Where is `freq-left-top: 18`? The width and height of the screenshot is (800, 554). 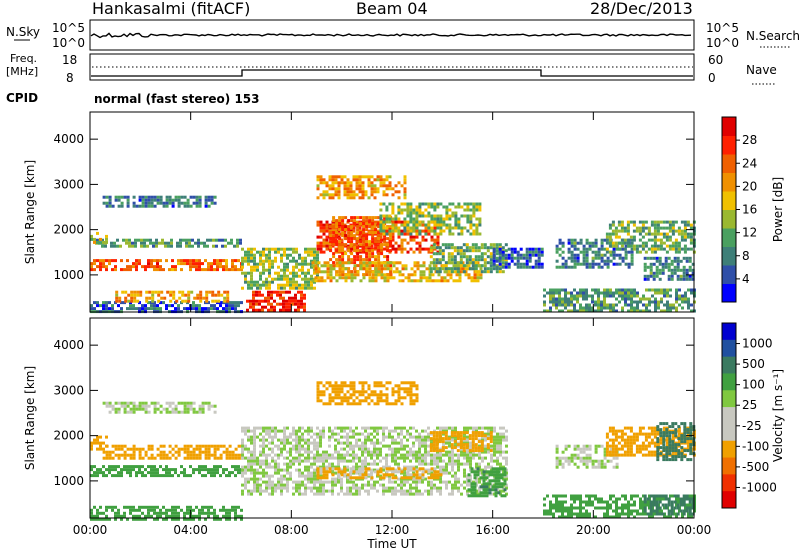 freq-left-top: 18 is located at coordinates (69, 60).